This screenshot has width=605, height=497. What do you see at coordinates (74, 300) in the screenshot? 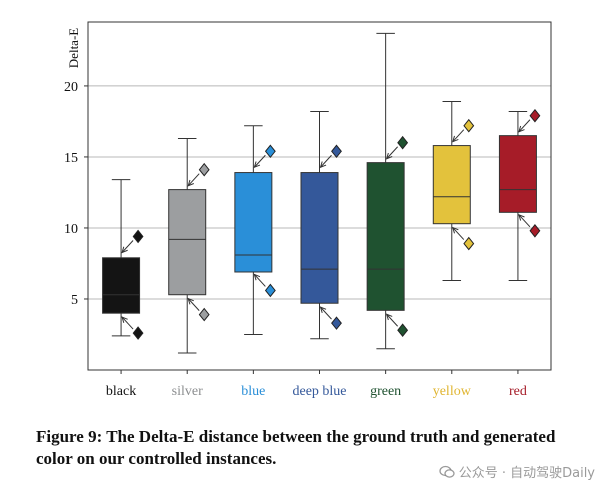
I see `y-tick-label: 5` at bounding box center [74, 300].